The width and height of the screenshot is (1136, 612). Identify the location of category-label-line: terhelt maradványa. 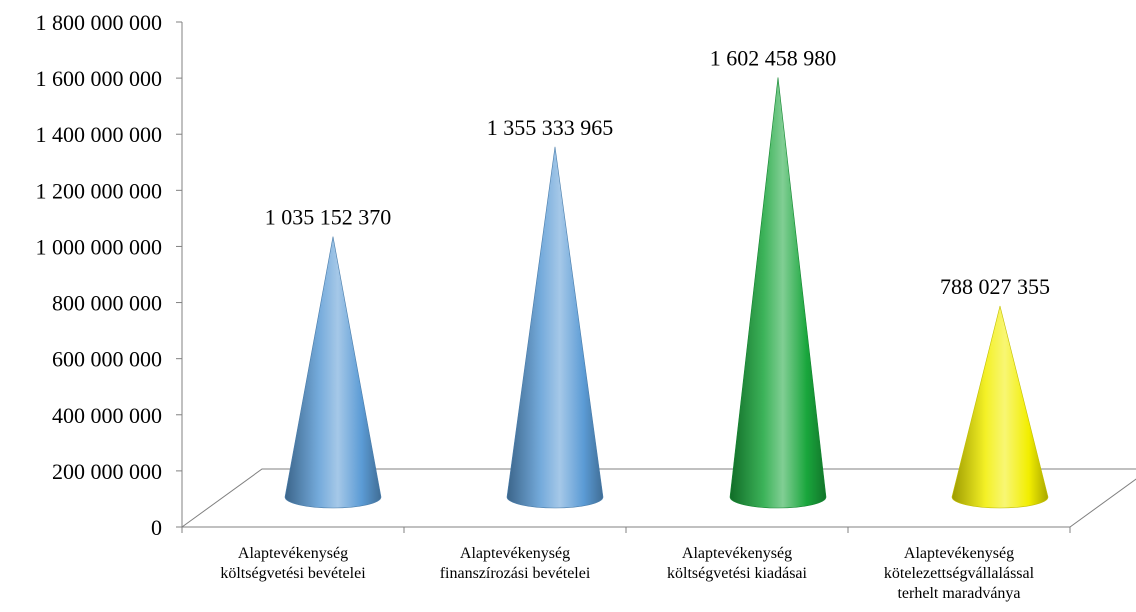
(958, 593).